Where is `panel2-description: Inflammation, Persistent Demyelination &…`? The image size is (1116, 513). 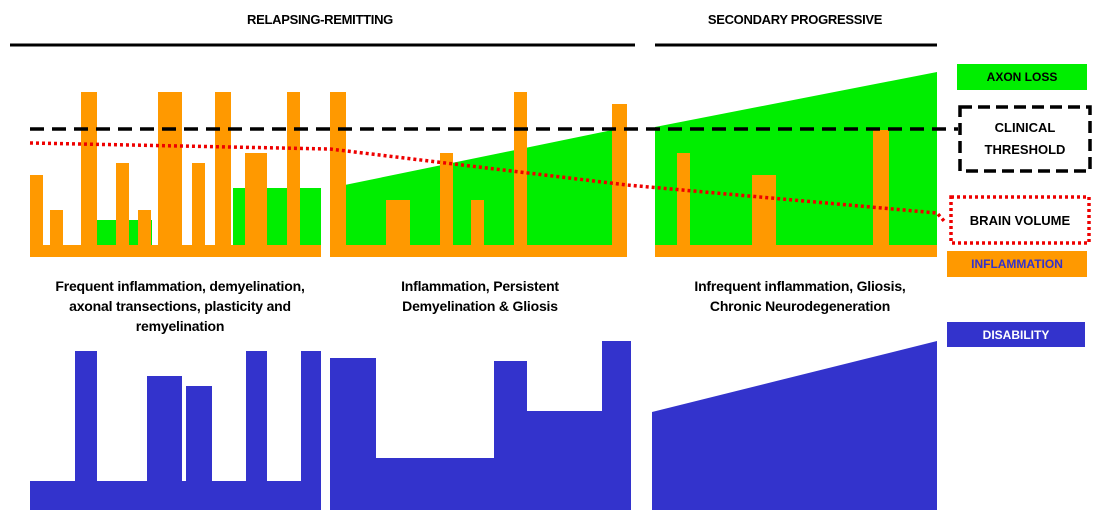
panel2-description: Inflammation, Persistent Demyelination &… is located at coordinates (480, 296).